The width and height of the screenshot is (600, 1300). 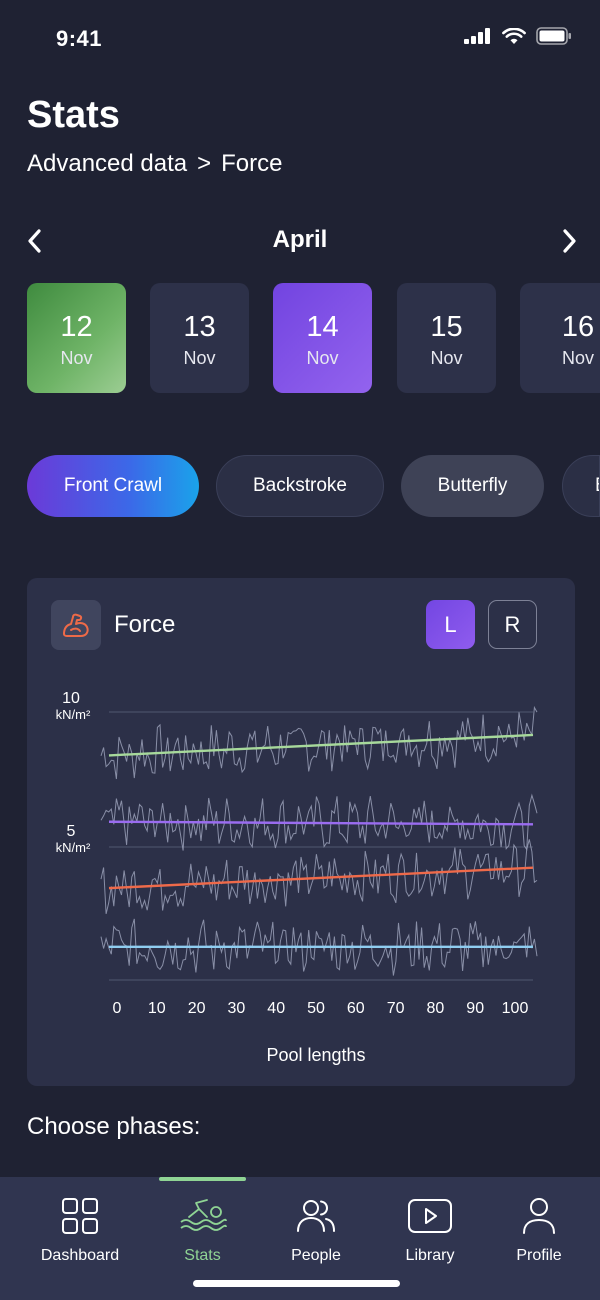 I want to click on tab-label: Profile, so click(x=539, y=1255).